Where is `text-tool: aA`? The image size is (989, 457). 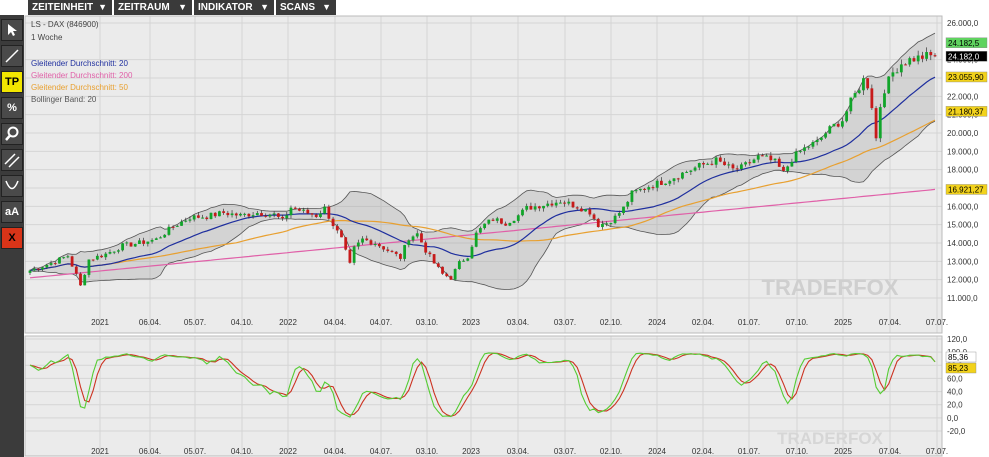 text-tool: aA is located at coordinates (12, 212).